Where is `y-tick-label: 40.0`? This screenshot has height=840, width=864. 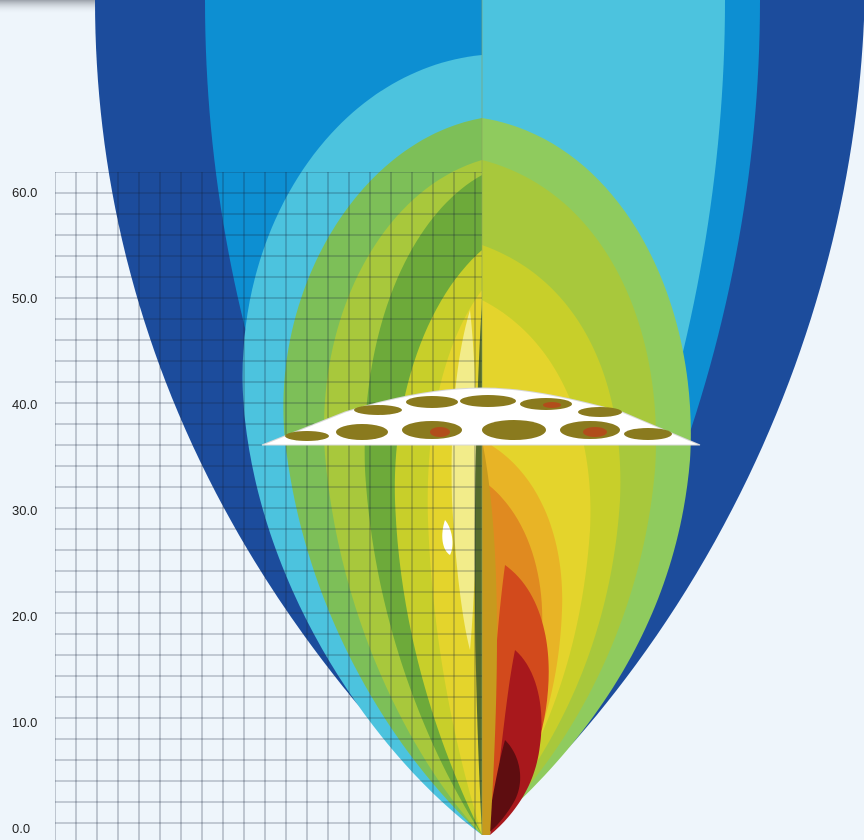 y-tick-label: 40.0 is located at coordinates (24, 404).